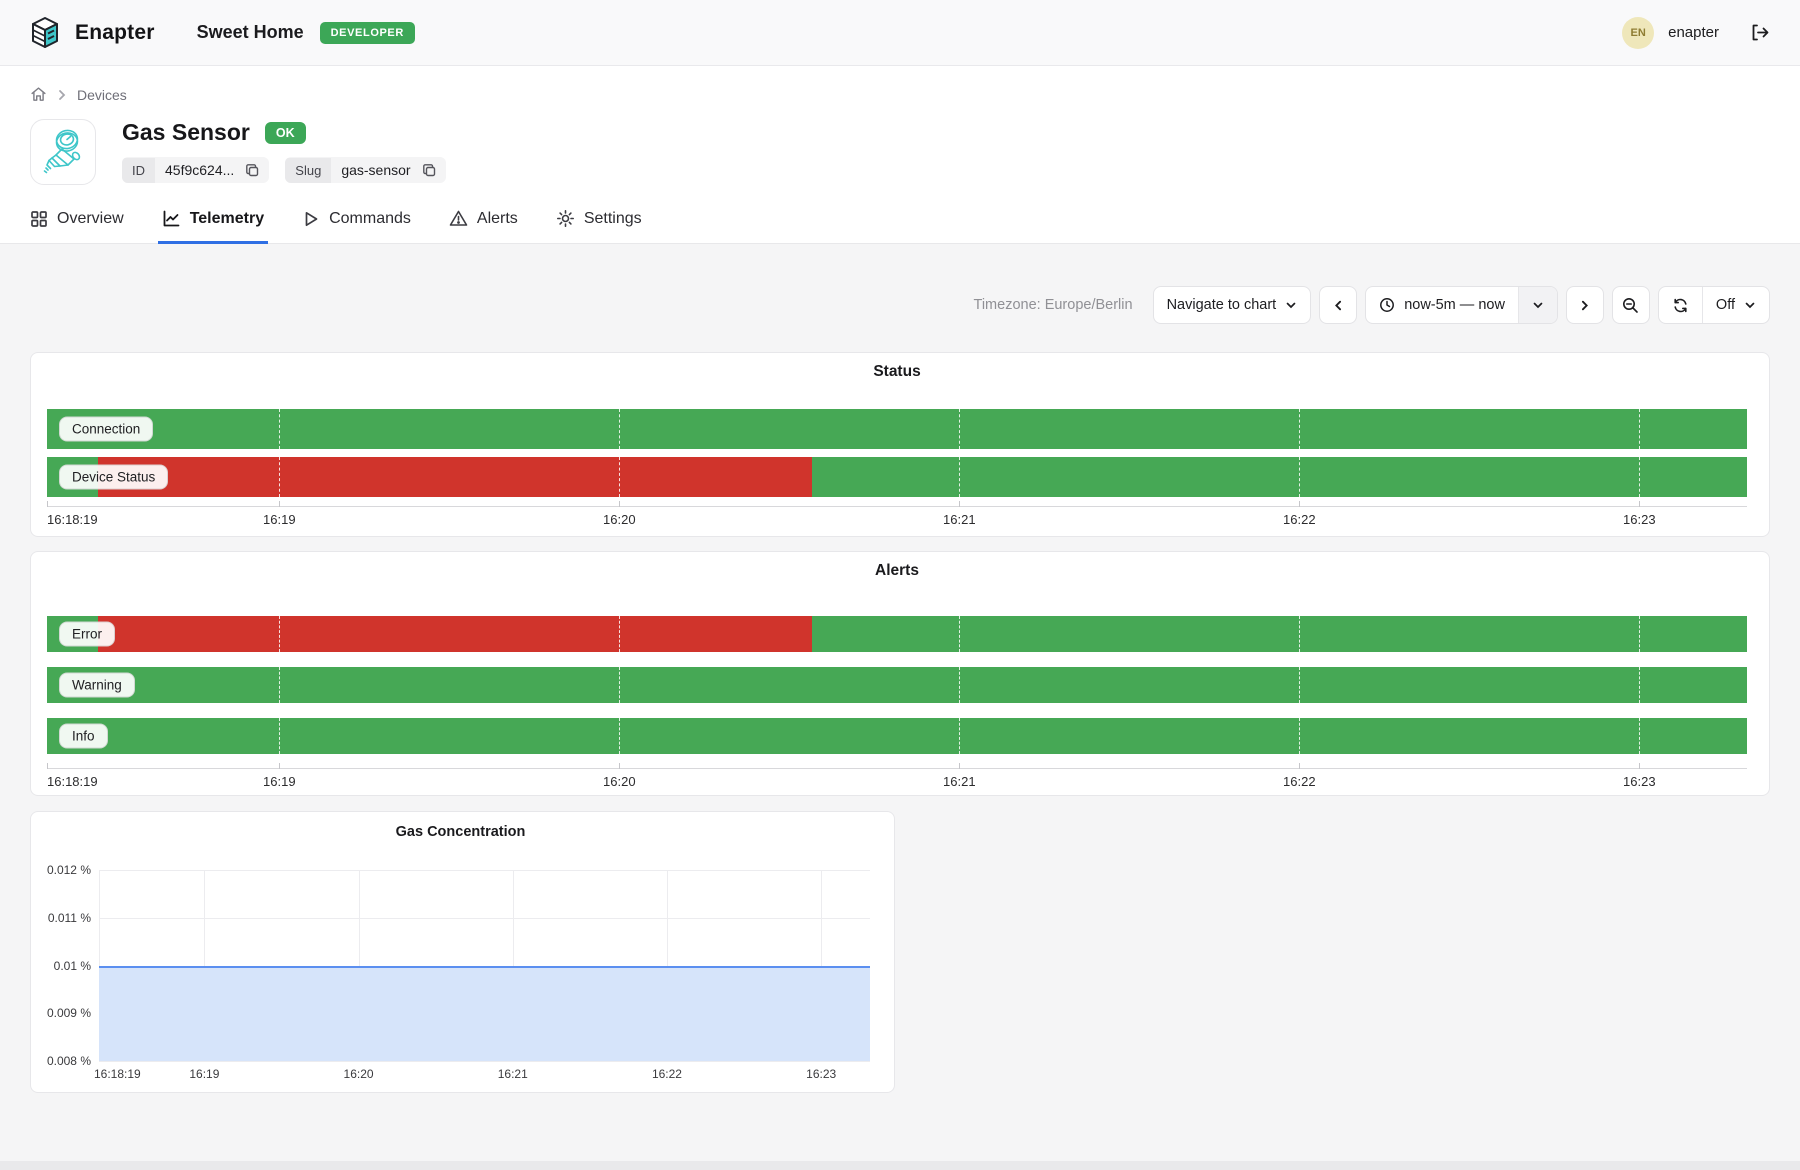 This screenshot has height=1170, width=1800. I want to click on enapter-logo-icon, so click(45, 33).